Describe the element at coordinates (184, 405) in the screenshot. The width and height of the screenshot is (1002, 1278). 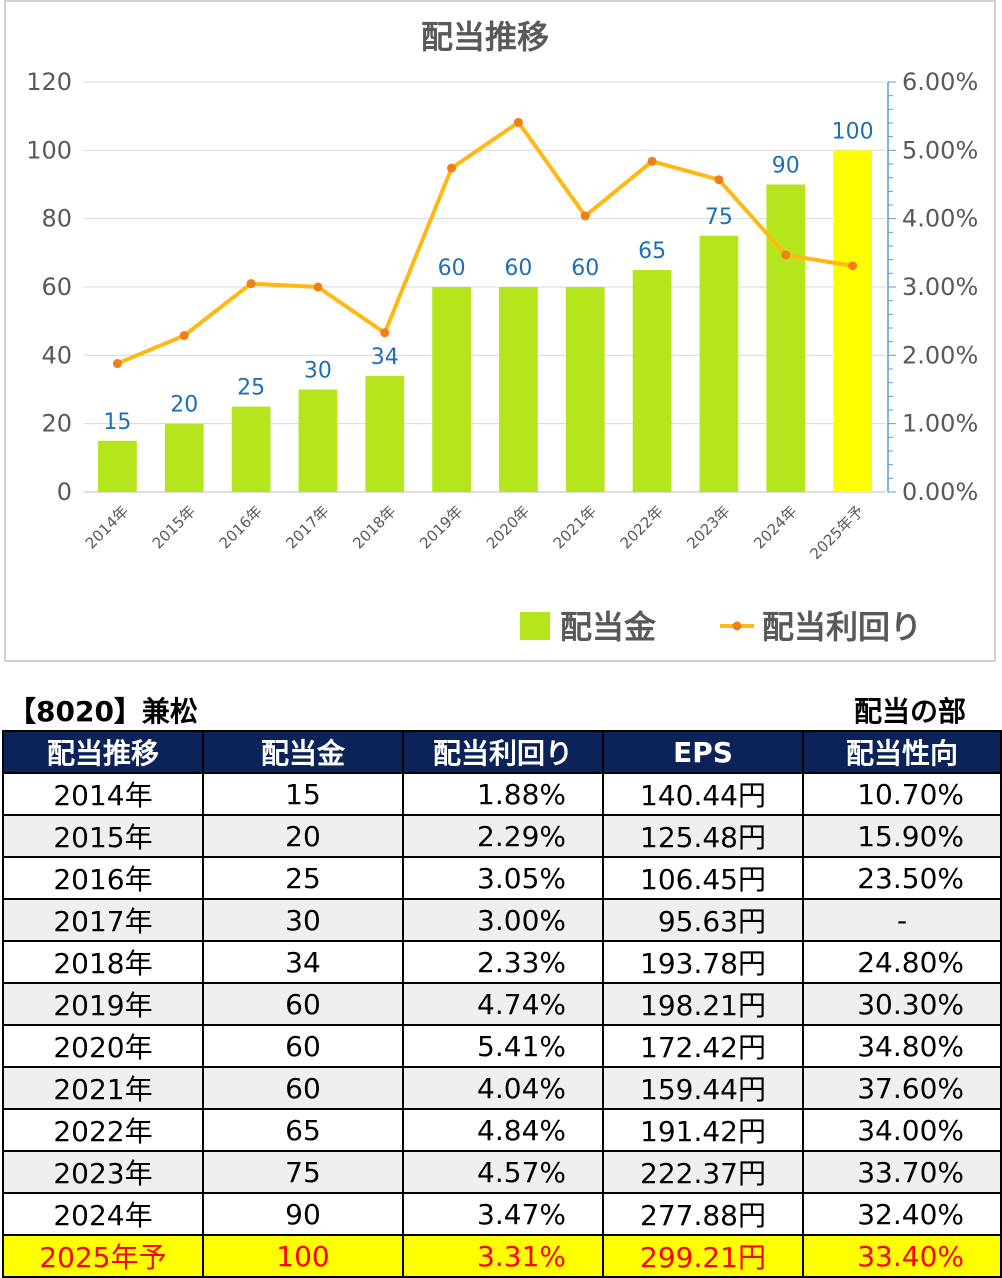
I see `bar-data-label: 20` at that location.